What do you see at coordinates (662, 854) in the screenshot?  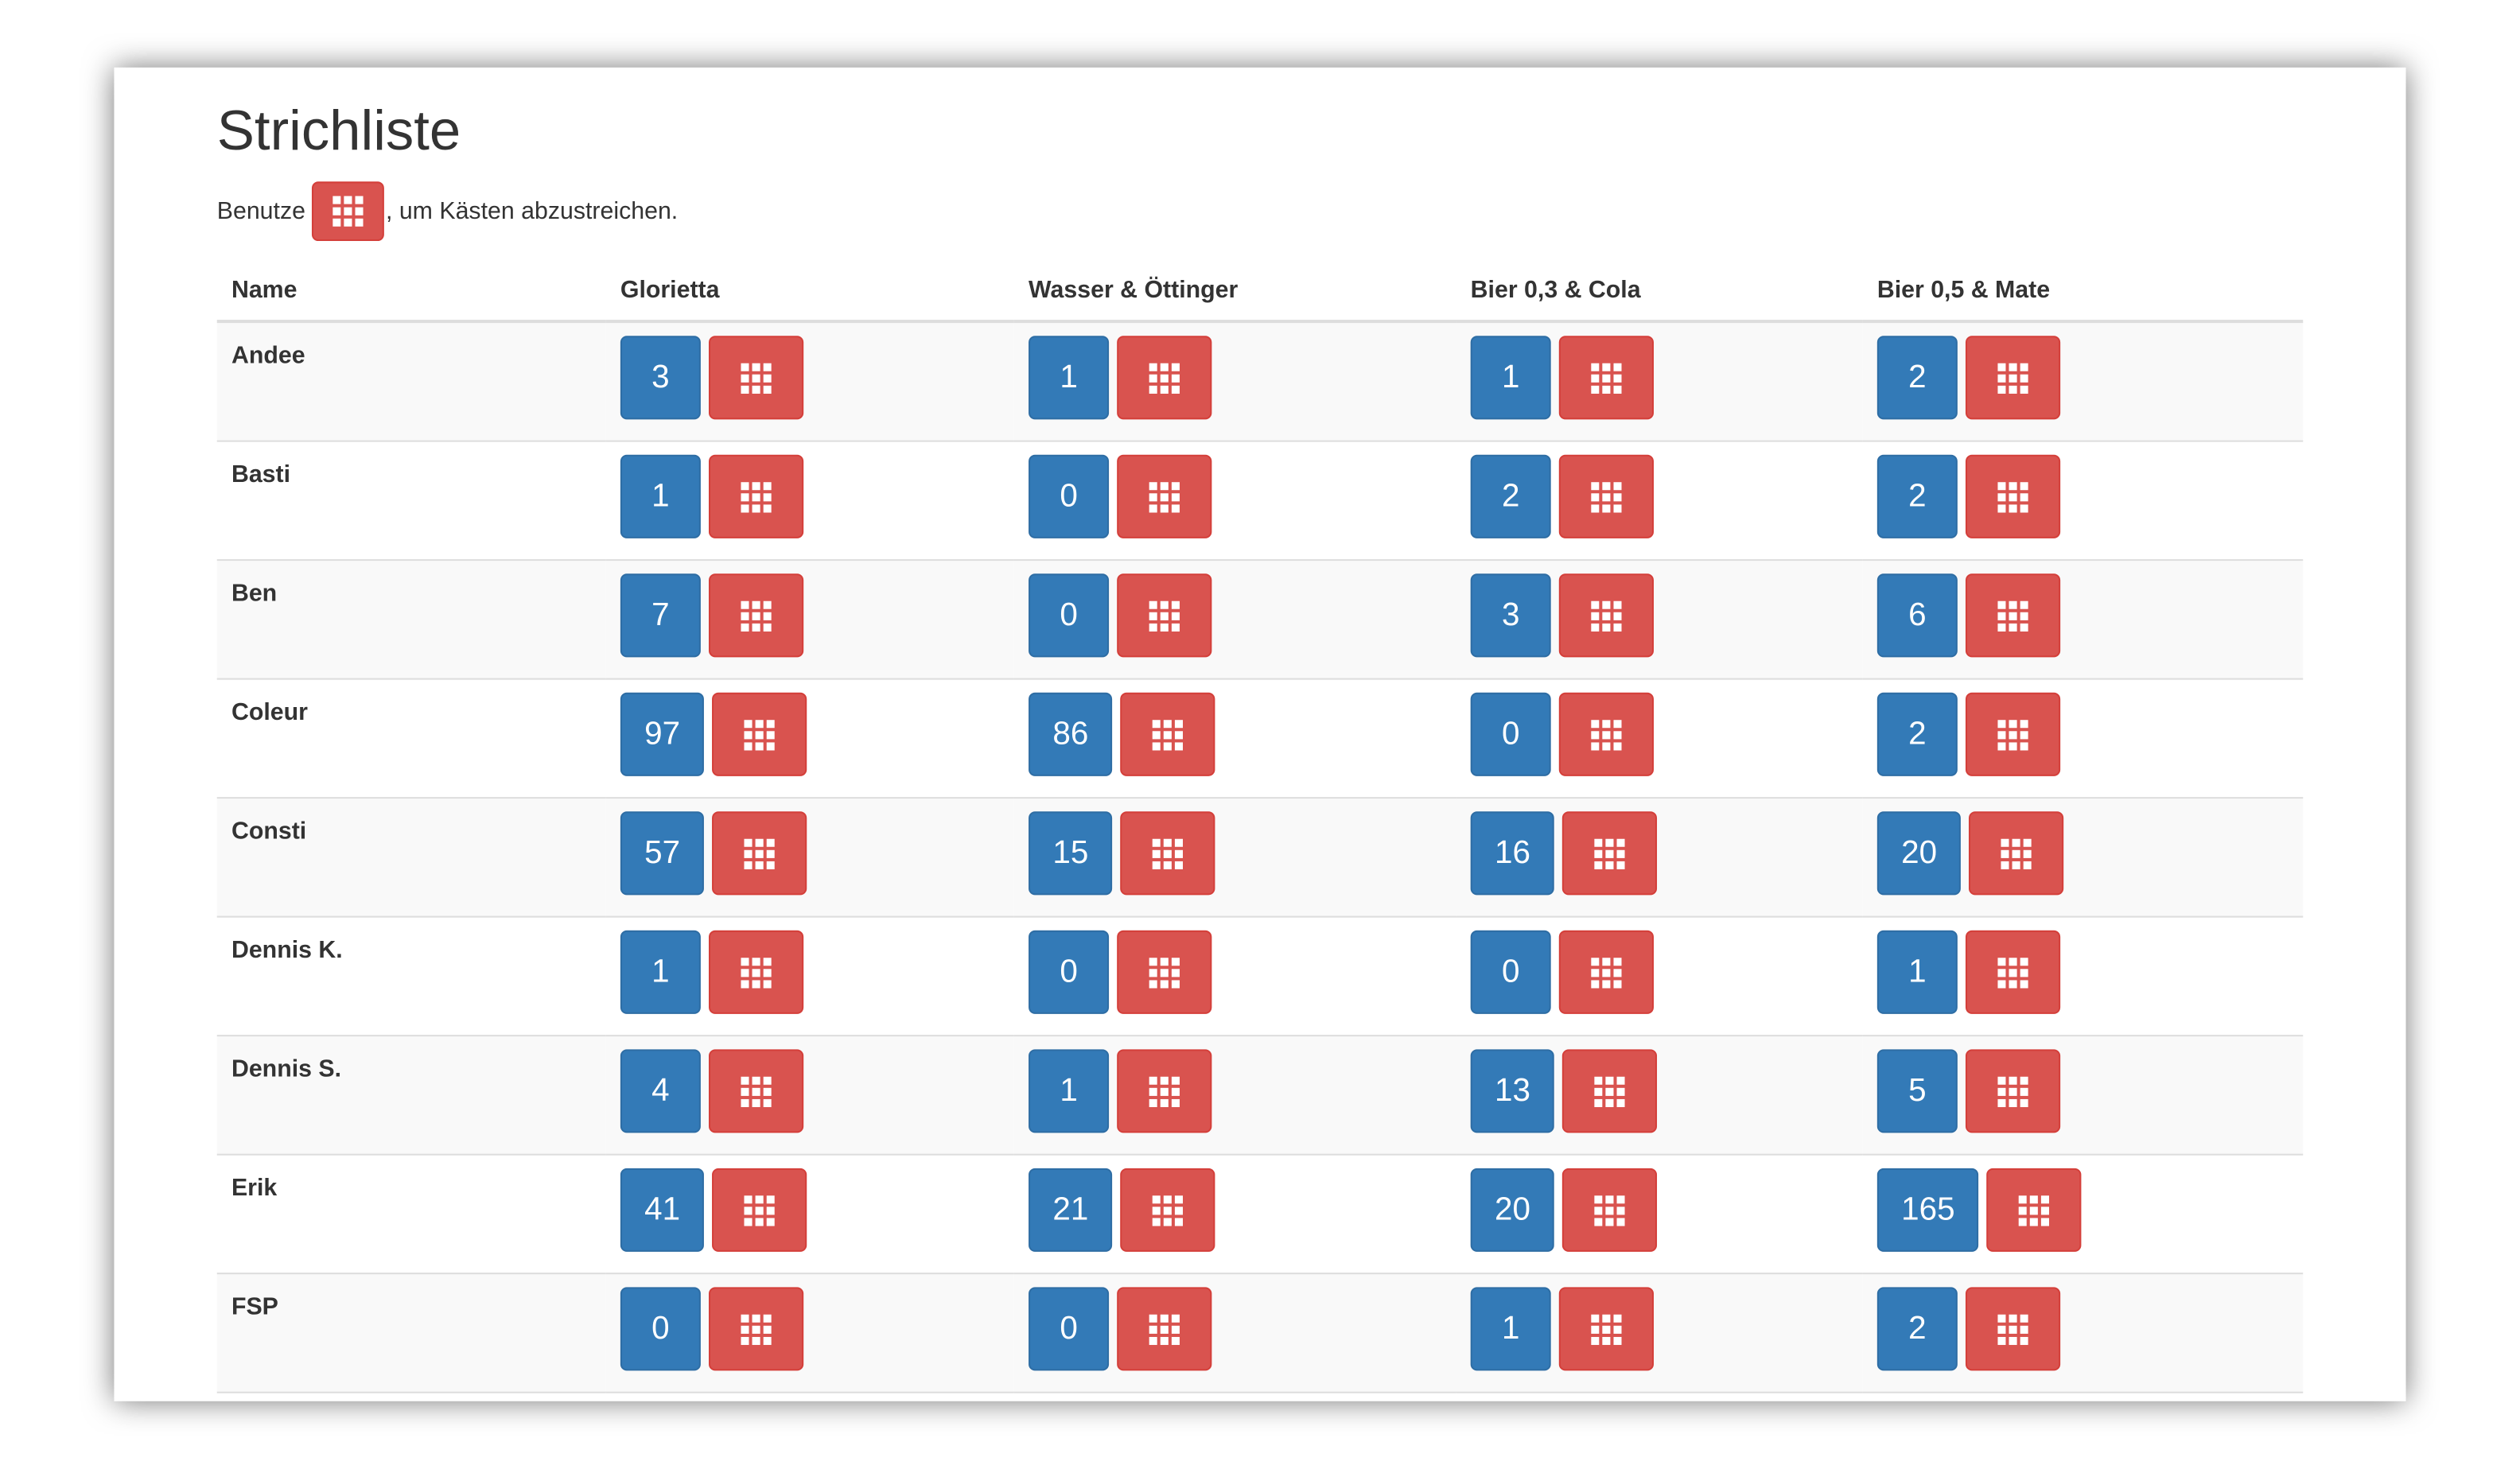 I see `count-button: 57` at bounding box center [662, 854].